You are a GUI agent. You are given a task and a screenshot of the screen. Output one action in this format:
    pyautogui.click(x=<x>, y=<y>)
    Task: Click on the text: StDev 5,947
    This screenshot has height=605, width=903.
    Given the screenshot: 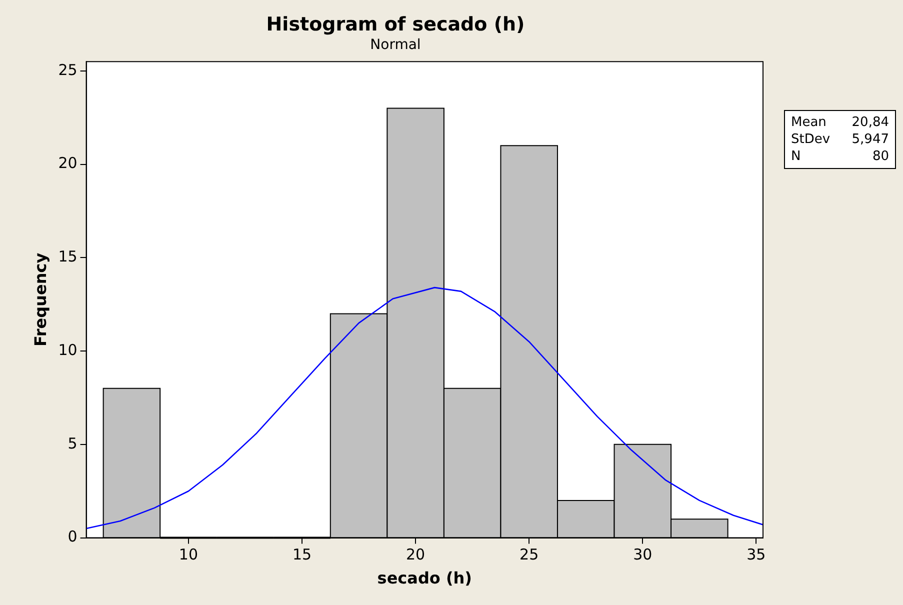 What is the action you would take?
    pyautogui.click(x=840, y=139)
    